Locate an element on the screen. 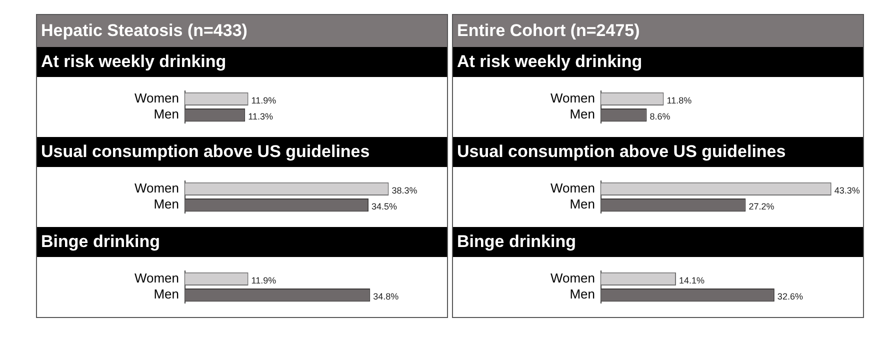  data-label: 11.3% is located at coordinates (260, 117).